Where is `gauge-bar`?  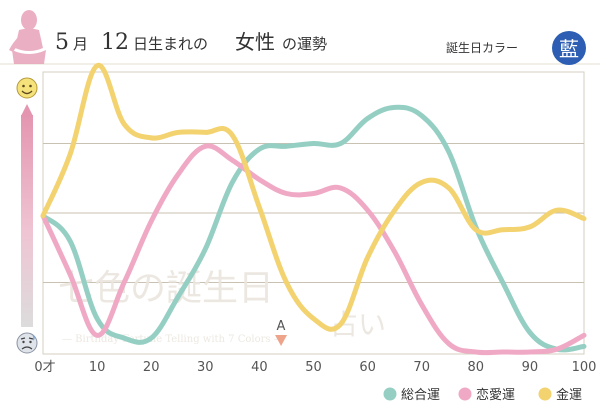
gauge-bar is located at coordinates (27, 221).